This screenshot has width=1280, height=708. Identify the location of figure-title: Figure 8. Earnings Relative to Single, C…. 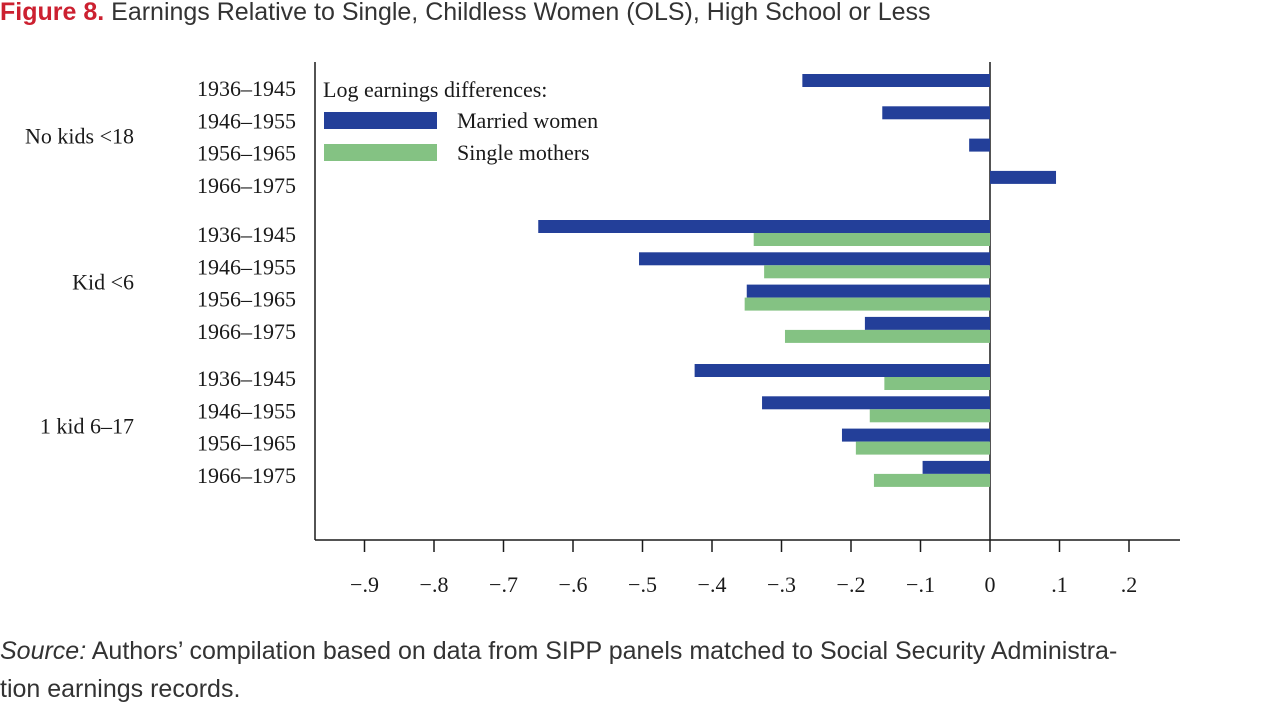
(465, 13).